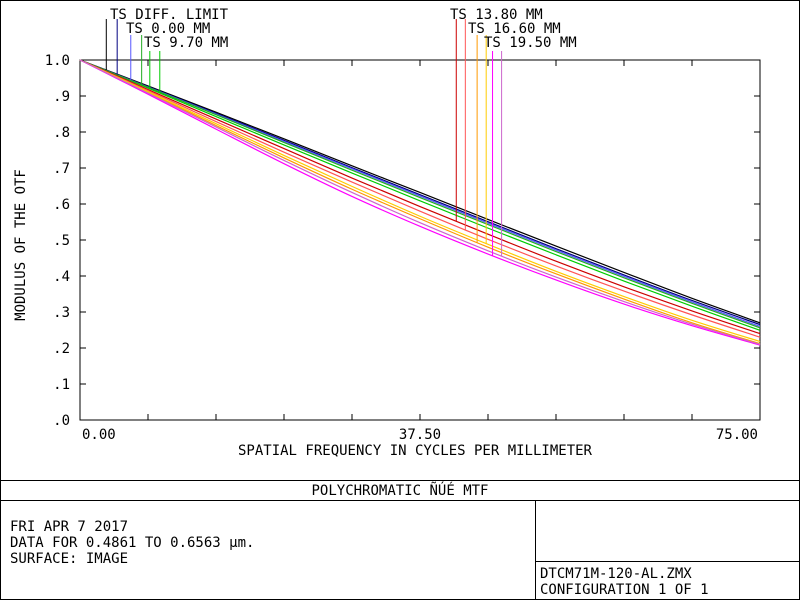 This screenshot has height=604, width=800. What do you see at coordinates (61, 277) in the screenshot?
I see `y-tick-label: .4` at bounding box center [61, 277].